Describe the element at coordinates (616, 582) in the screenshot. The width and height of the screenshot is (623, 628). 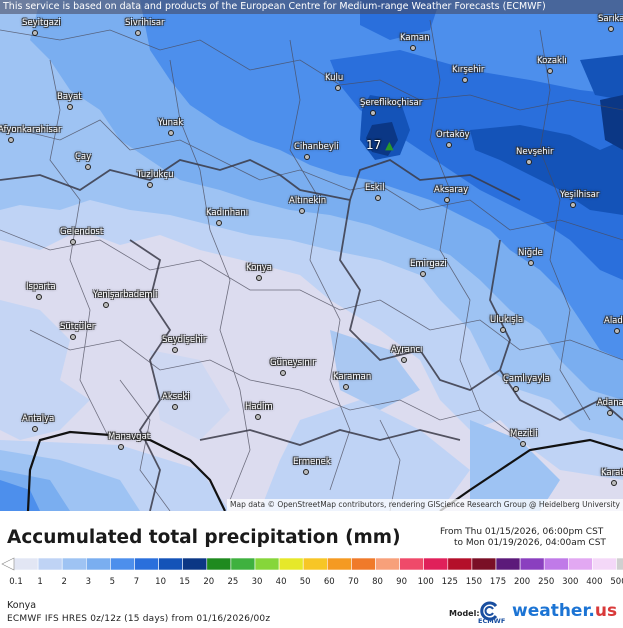
I see `colorbar-tick: 500` at that location.